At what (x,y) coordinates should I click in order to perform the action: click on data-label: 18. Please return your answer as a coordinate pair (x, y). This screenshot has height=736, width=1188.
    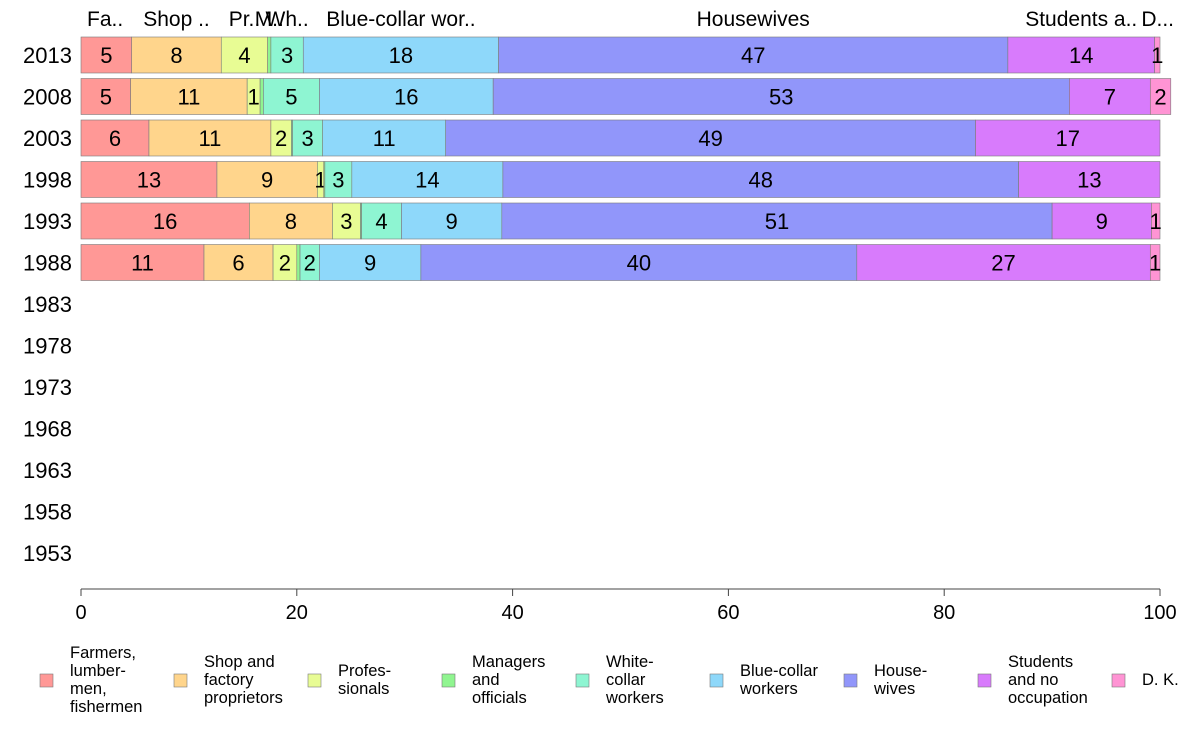
    Looking at the image, I should click on (401, 55).